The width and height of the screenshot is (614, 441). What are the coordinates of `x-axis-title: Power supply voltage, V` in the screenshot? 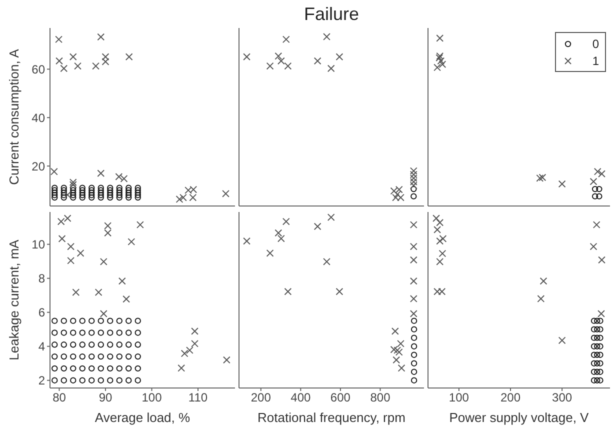 It's located at (519, 417).